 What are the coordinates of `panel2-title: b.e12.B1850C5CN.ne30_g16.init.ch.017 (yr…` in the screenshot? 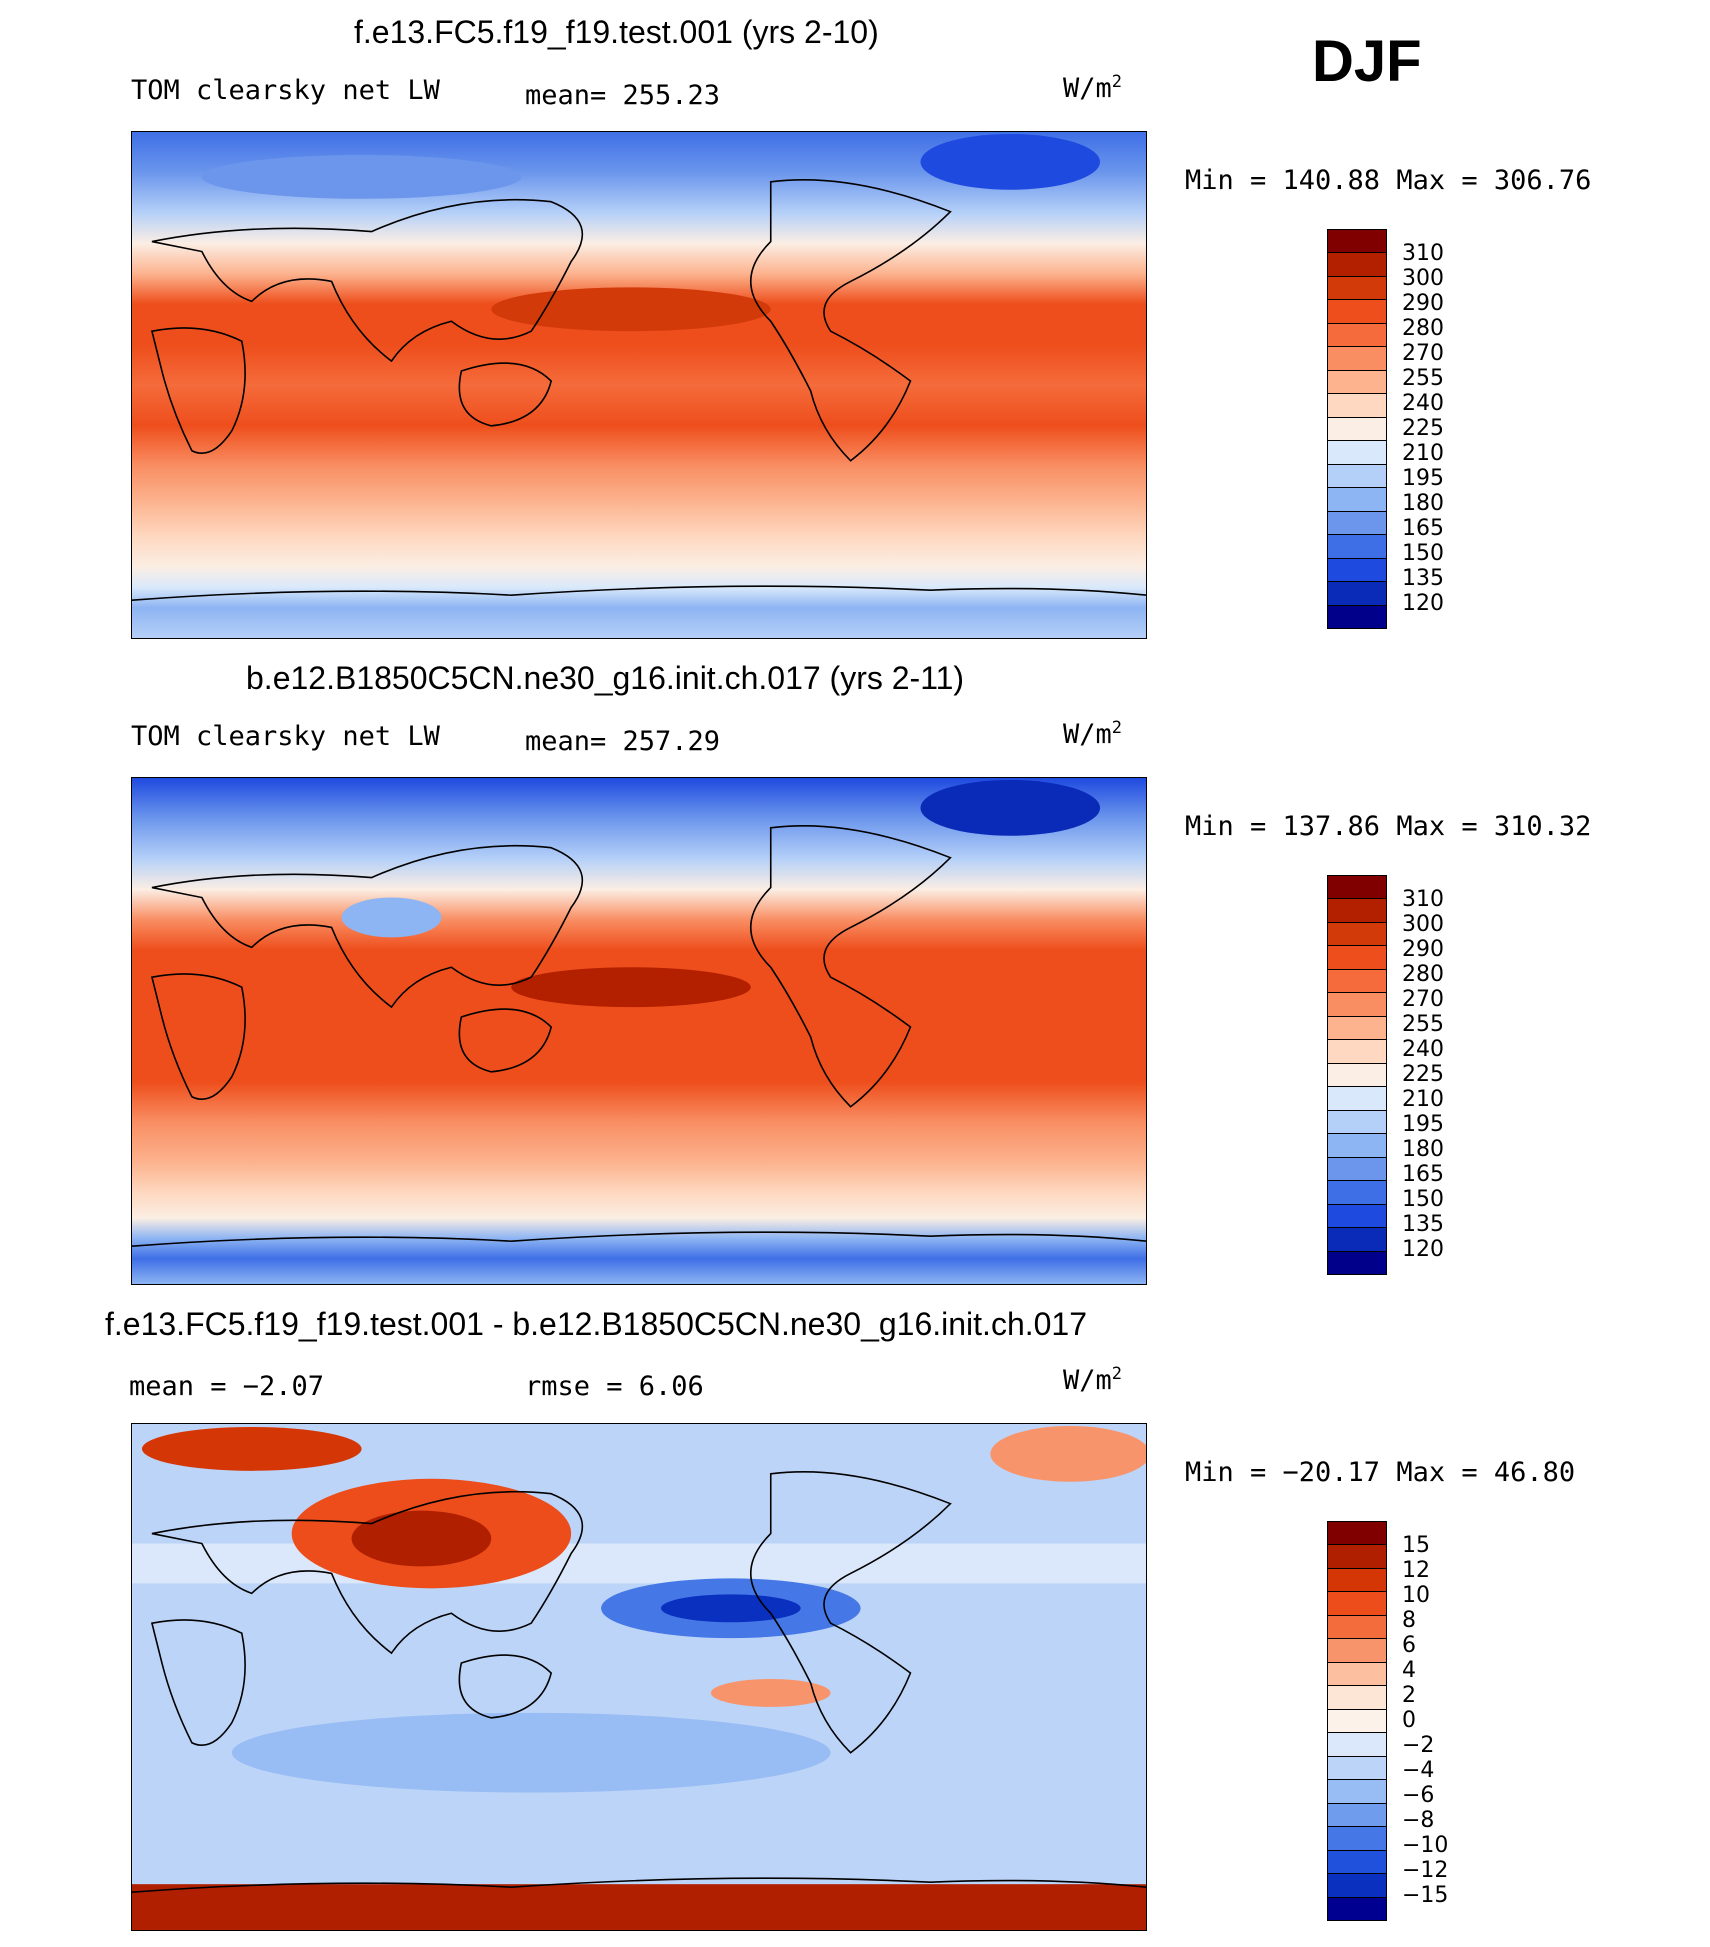 It's located at (605, 678).